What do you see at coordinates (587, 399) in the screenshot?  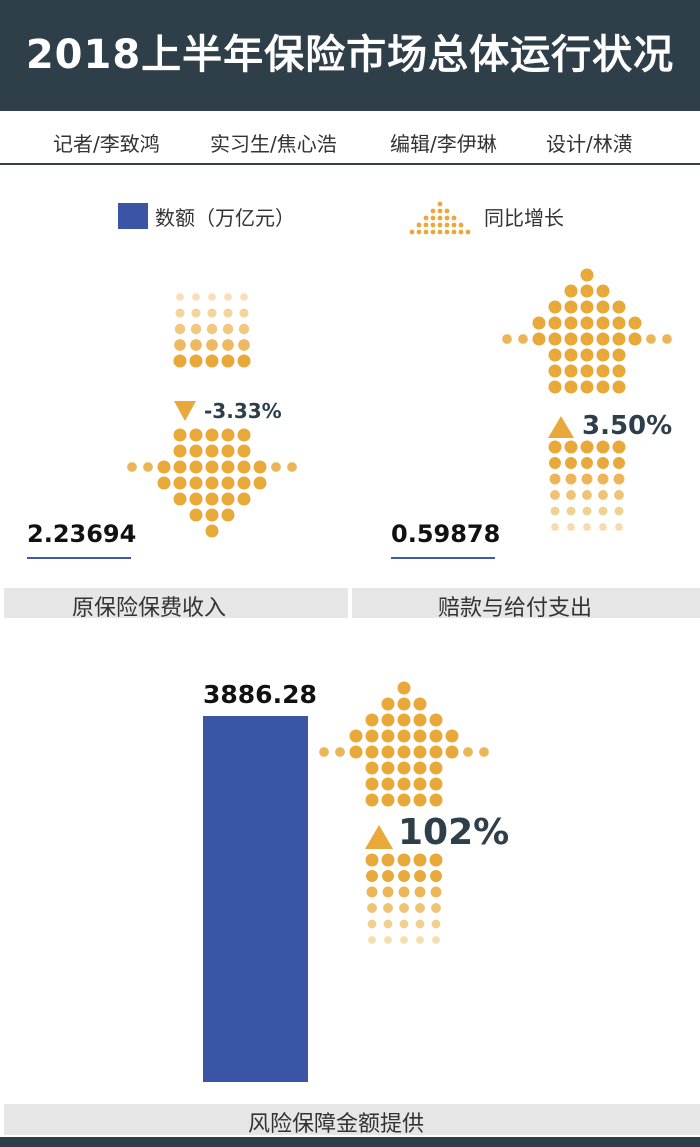 I see `claims-up-arrow-icon` at bounding box center [587, 399].